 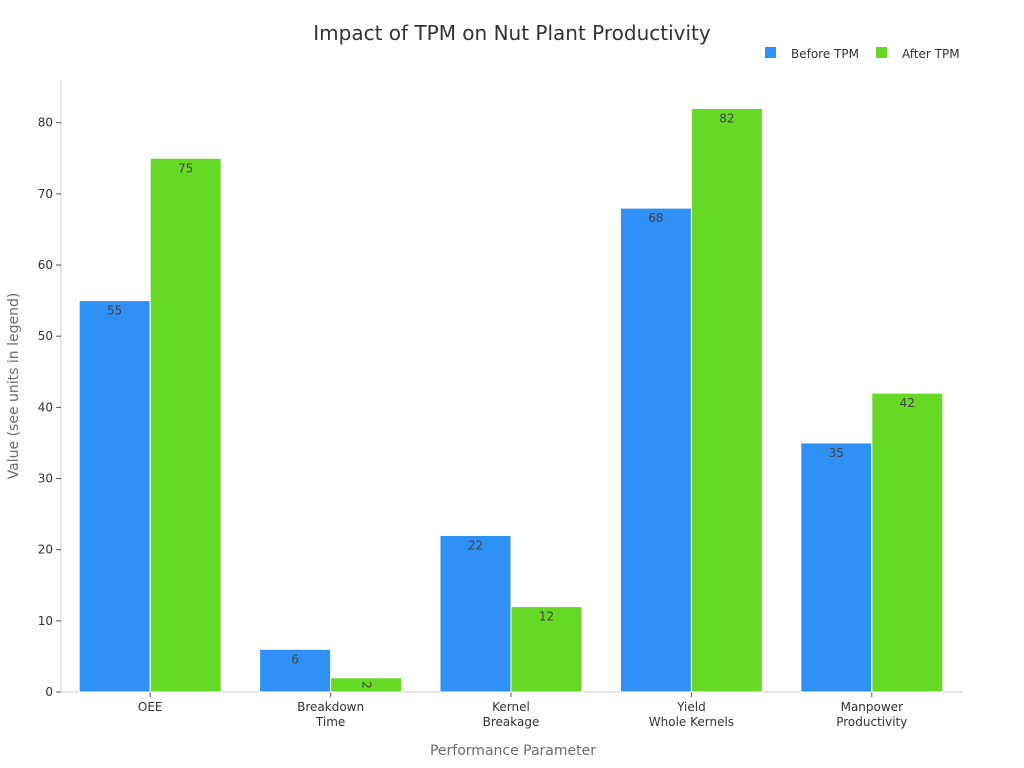 I want to click on data-label-before-tpm: 22, so click(x=475, y=545).